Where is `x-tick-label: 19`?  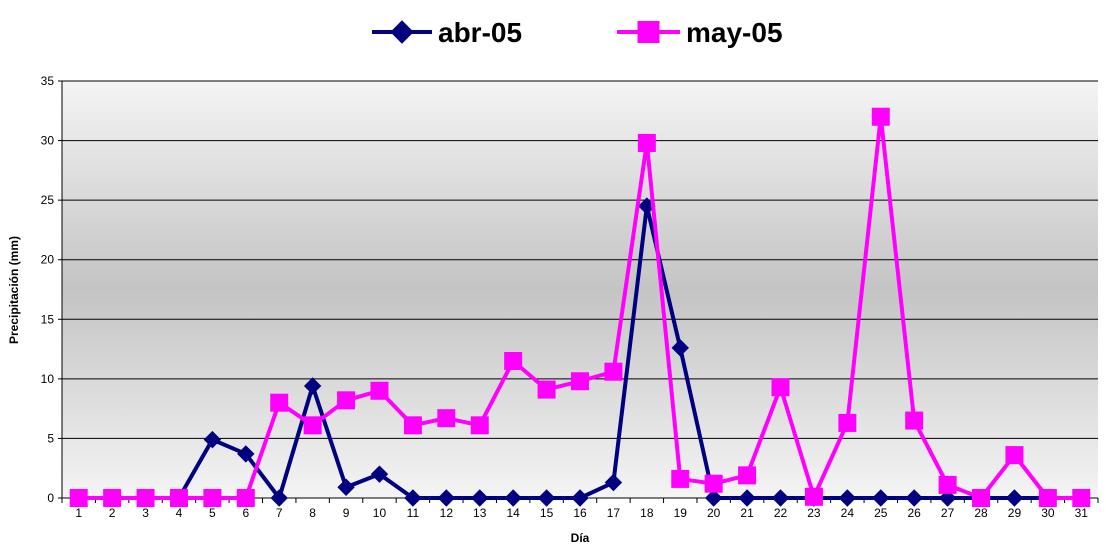
x-tick-label: 19 is located at coordinates (681, 513).